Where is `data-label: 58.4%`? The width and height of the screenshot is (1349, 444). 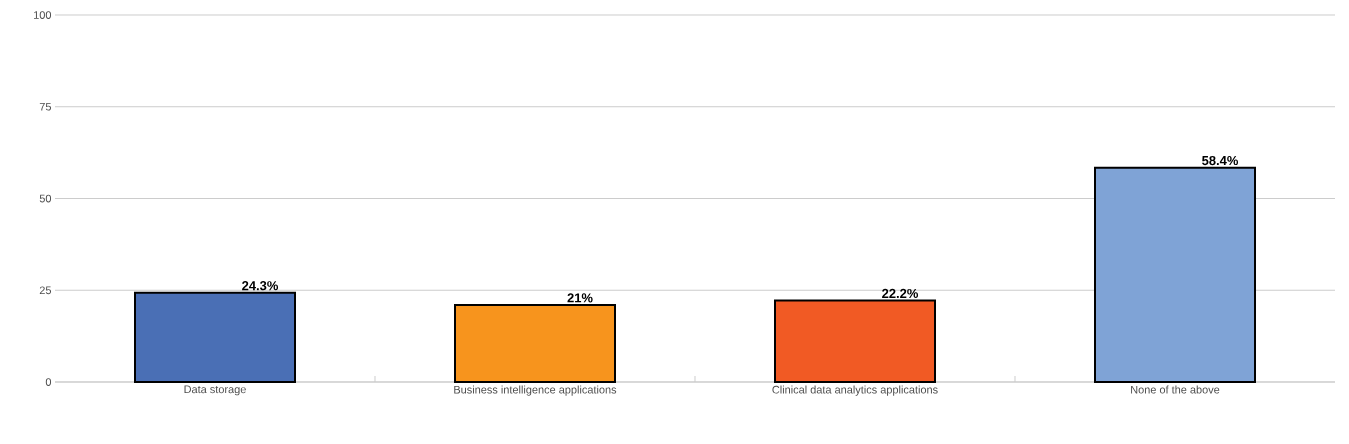 data-label: 58.4% is located at coordinates (1220, 160).